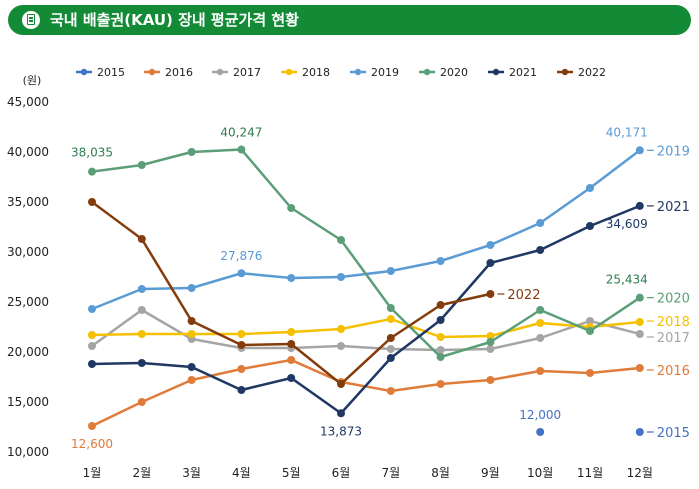  What do you see at coordinates (668, 299) in the screenshot?
I see `end-label-2020: 2020` at bounding box center [668, 299].